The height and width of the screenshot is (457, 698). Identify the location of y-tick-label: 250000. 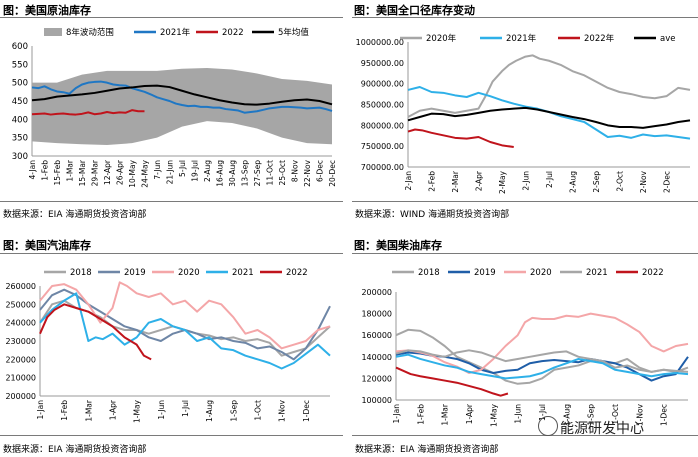
(20, 304).